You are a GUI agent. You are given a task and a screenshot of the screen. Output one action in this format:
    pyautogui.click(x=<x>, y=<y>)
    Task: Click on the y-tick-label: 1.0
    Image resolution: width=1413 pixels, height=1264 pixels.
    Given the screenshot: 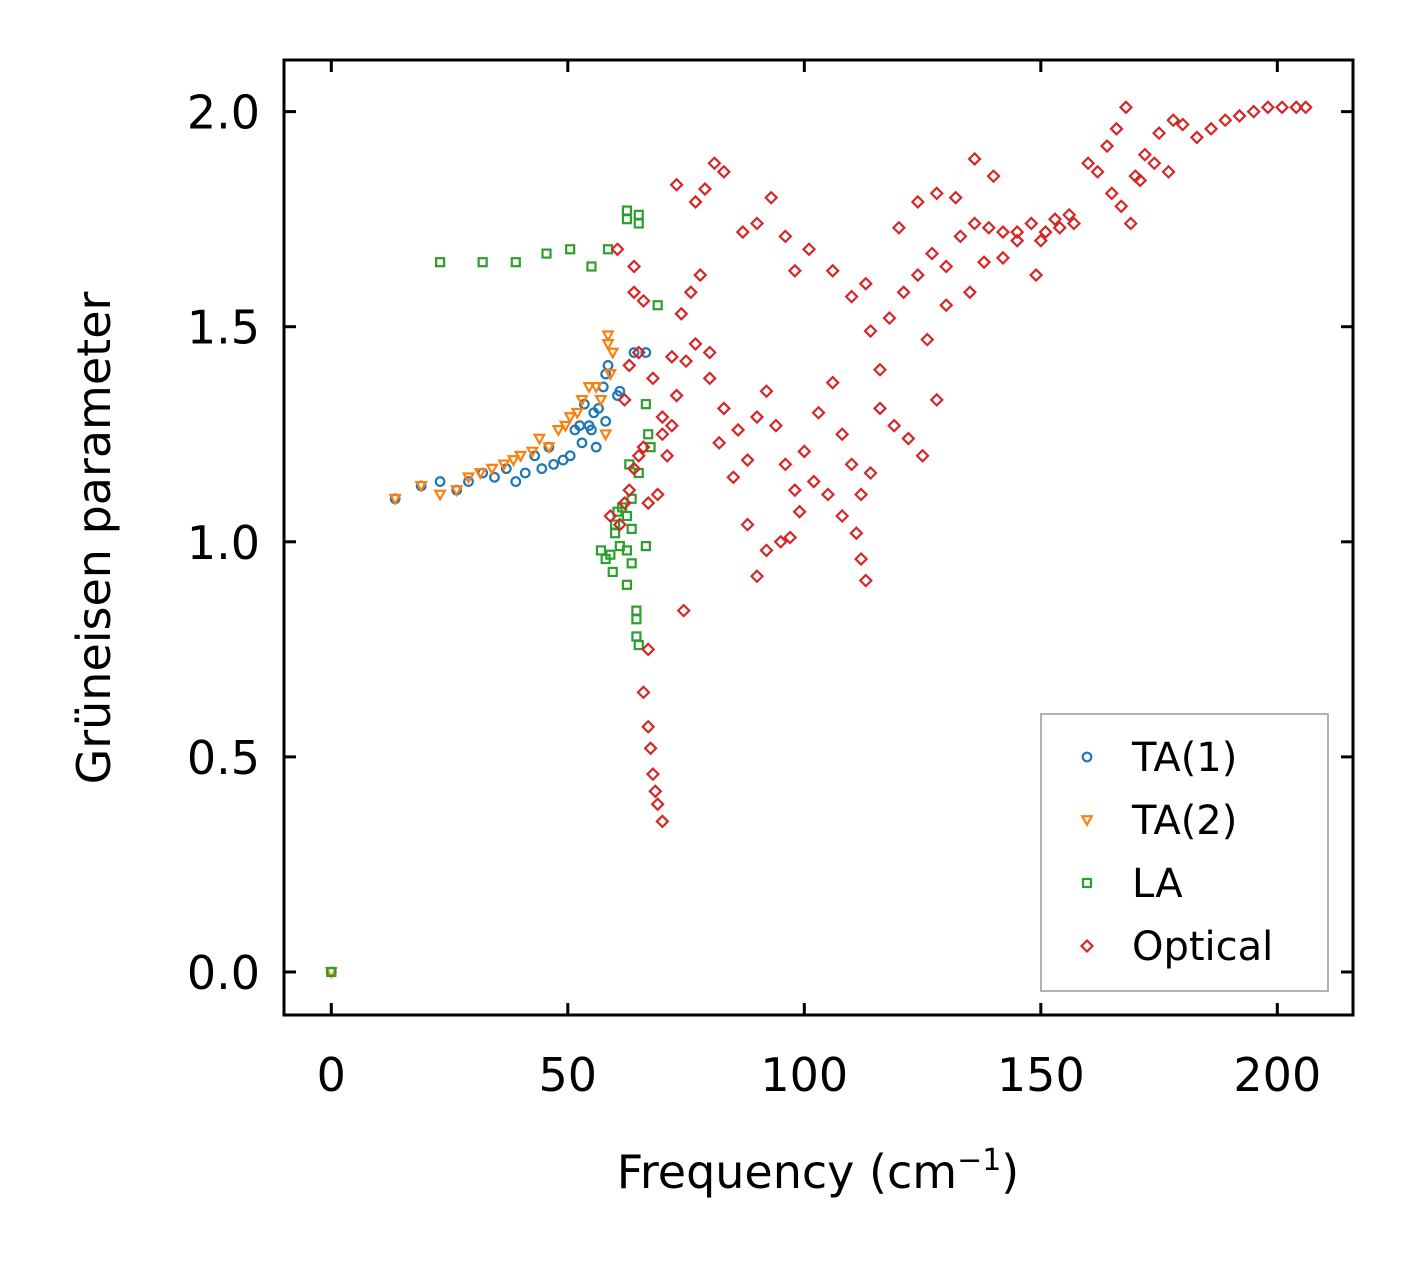 What is the action you would take?
    pyautogui.click(x=223, y=543)
    